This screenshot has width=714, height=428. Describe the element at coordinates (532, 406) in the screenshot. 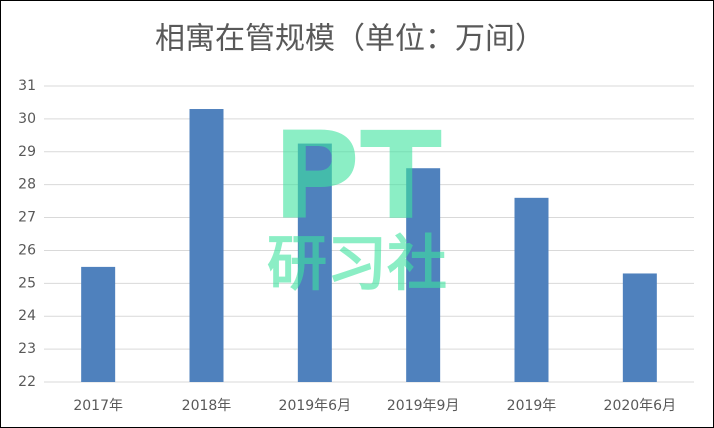

I see `x-tick-label: 2019年` at that location.